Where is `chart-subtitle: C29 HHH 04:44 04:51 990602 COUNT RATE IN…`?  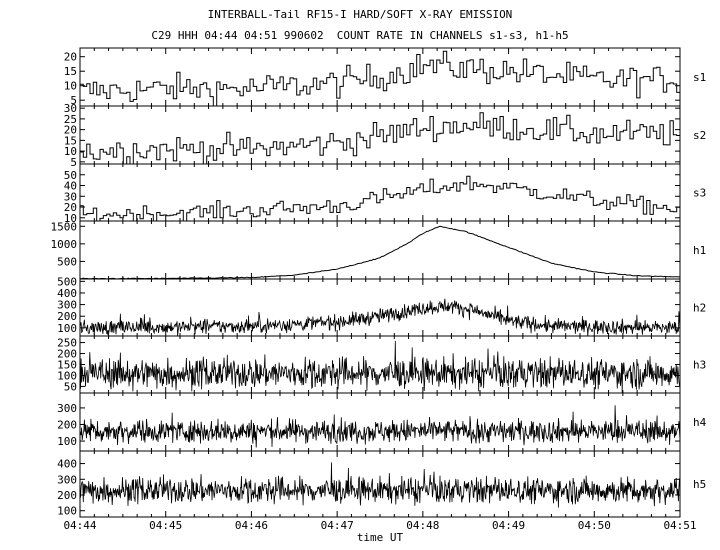
chart-subtitle: C29 HHH 04:44 04:51 990602 COUNT RATE IN… is located at coordinates (360, 35).